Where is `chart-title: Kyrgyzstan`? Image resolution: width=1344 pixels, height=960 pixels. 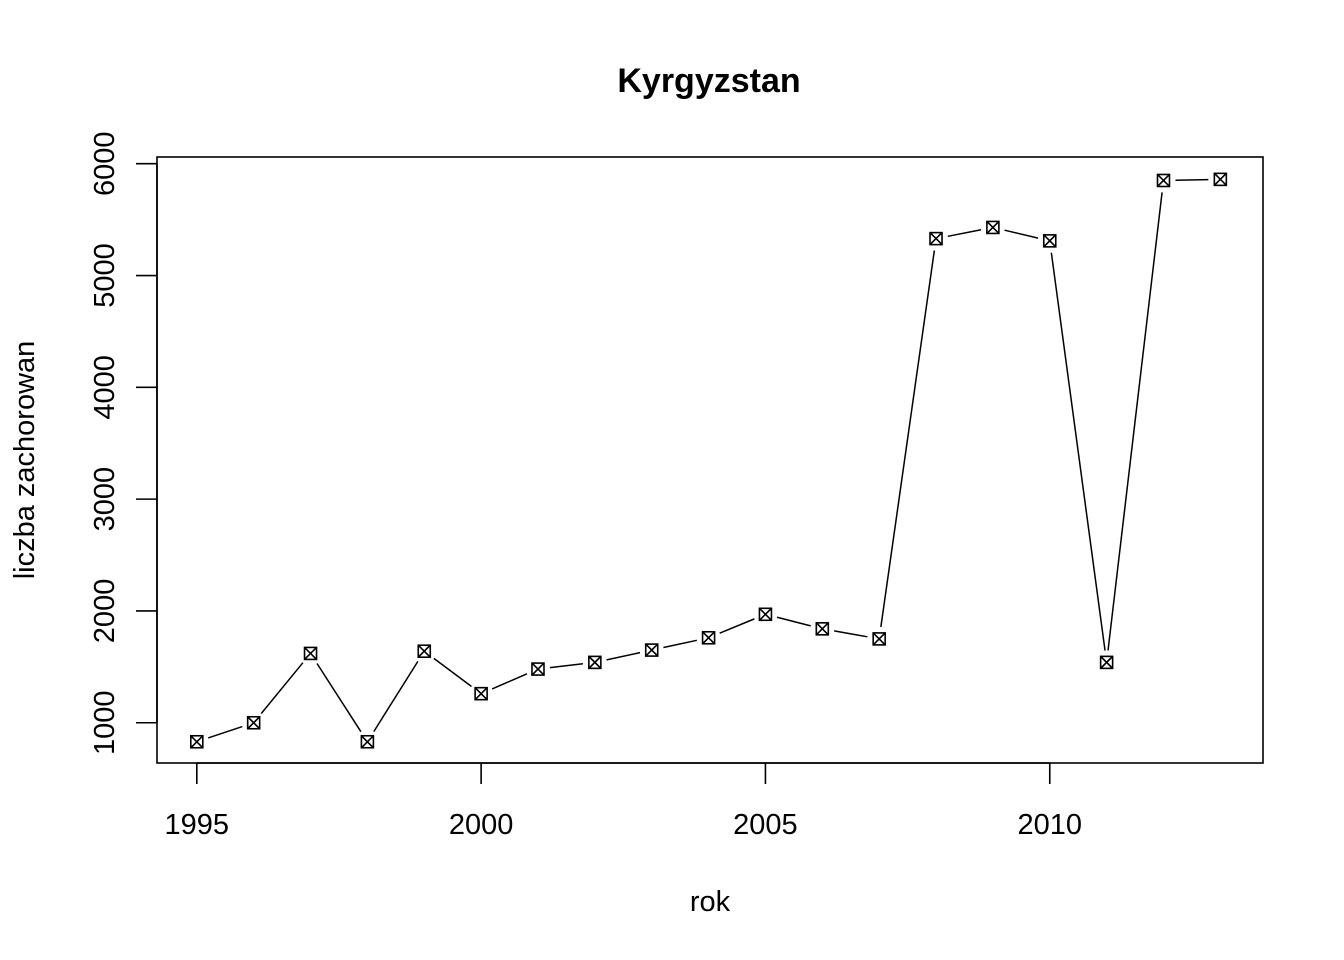 chart-title: Kyrgyzstan is located at coordinates (708, 81).